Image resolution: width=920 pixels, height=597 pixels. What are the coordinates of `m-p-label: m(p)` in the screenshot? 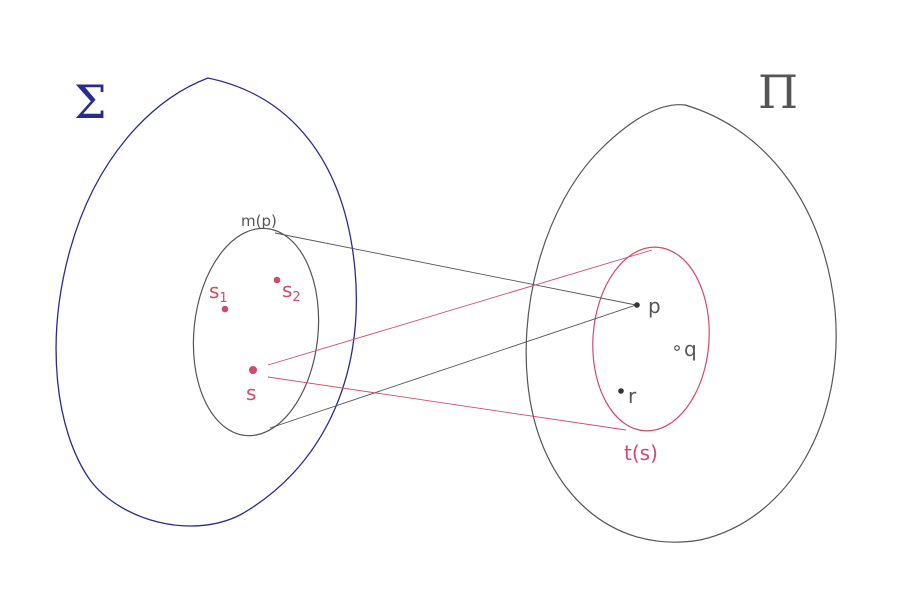 It's located at (259, 221).